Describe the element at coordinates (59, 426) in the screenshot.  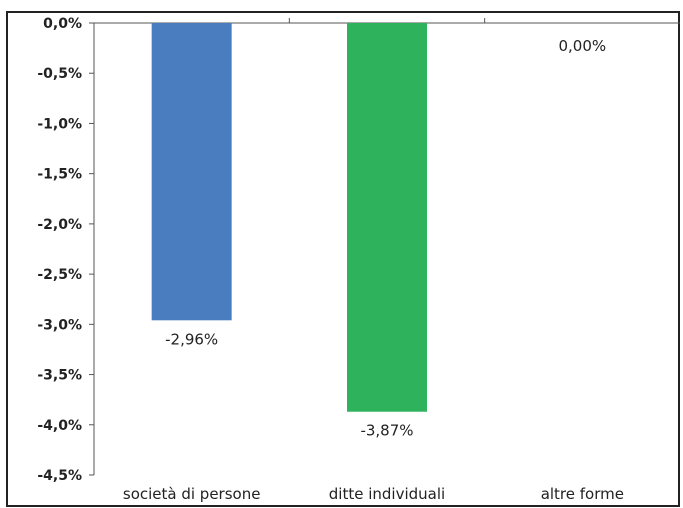
I see `y-tick-label: -4,0%` at that location.